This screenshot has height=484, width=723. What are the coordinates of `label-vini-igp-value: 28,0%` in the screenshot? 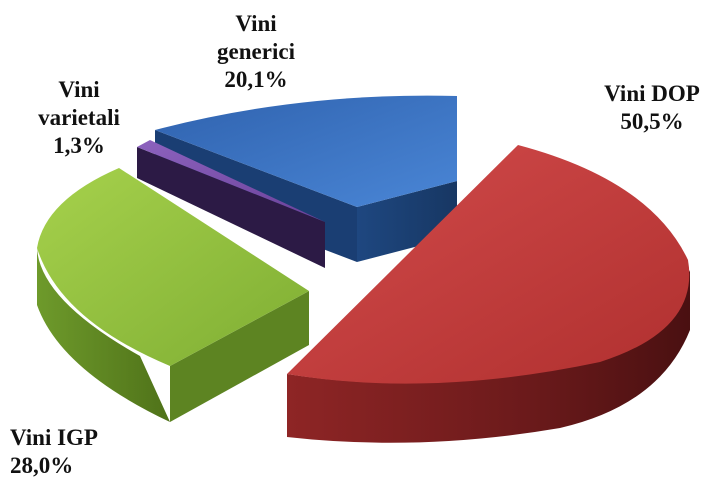 It's located at (42, 465).